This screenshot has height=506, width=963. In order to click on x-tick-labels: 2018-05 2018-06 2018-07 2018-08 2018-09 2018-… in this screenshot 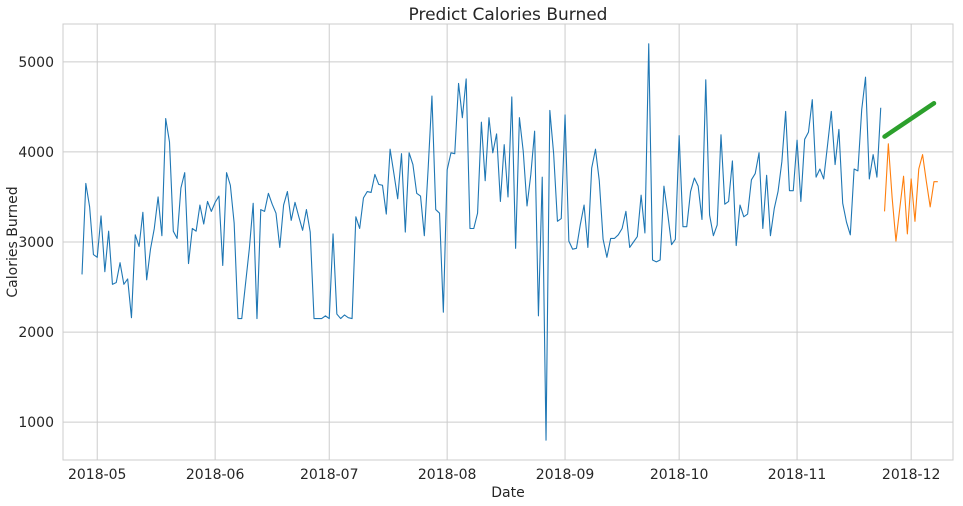, I will do `click(504, 475)`.